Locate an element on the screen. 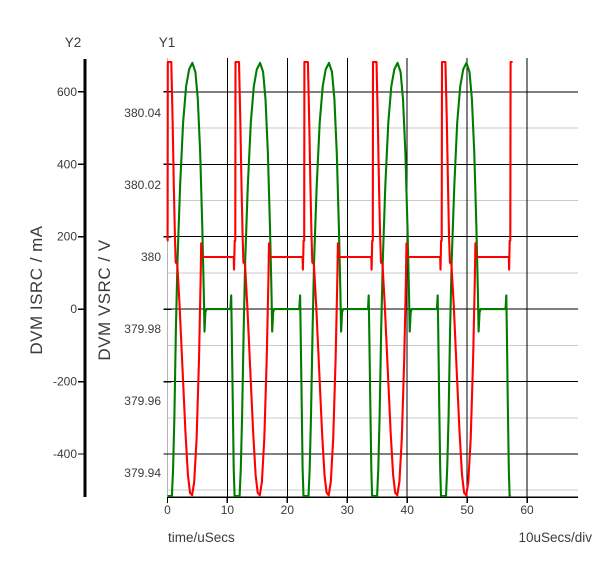 This screenshot has width=600, height=563. y2-tick-label: 600 is located at coordinates (67, 92).